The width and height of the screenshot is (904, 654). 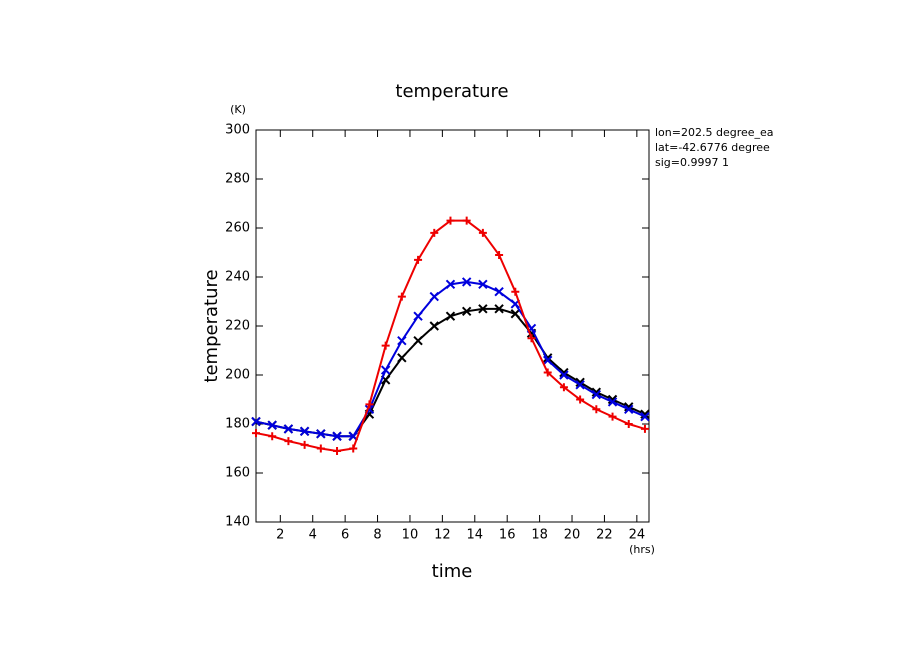 What do you see at coordinates (237, 375) in the screenshot?
I see `y-tick-label: 200` at bounding box center [237, 375].